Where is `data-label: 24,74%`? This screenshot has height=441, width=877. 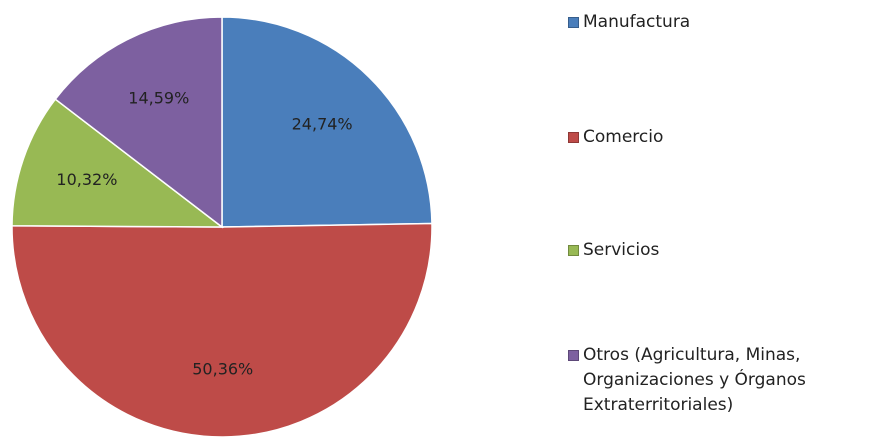
data-label: 24,74% is located at coordinates (322, 124).